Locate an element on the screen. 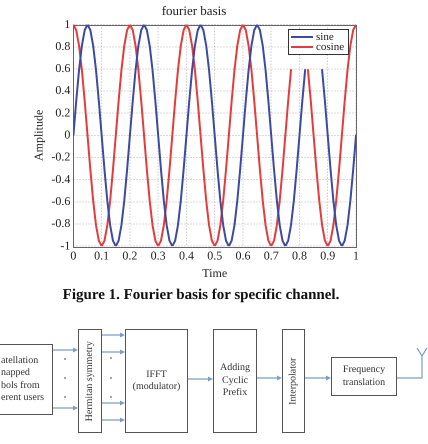 This screenshot has width=428, height=444. y-tick-label: 0.2 is located at coordinates (62, 112).